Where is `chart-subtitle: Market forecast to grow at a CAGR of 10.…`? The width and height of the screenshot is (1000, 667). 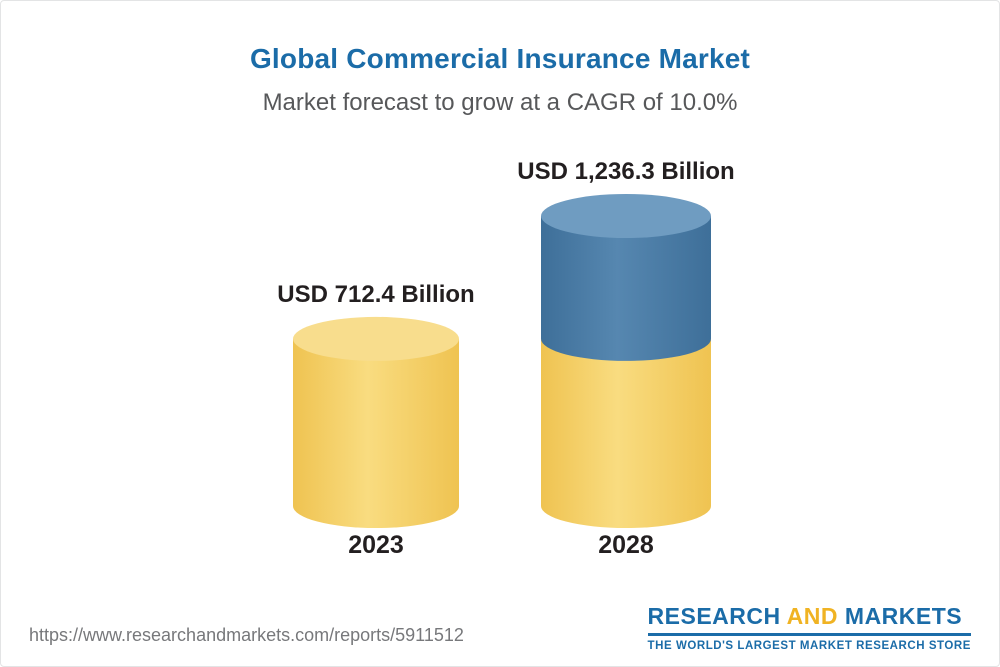 chart-subtitle: Market forecast to grow at a CAGR of 10.… is located at coordinates (500, 102).